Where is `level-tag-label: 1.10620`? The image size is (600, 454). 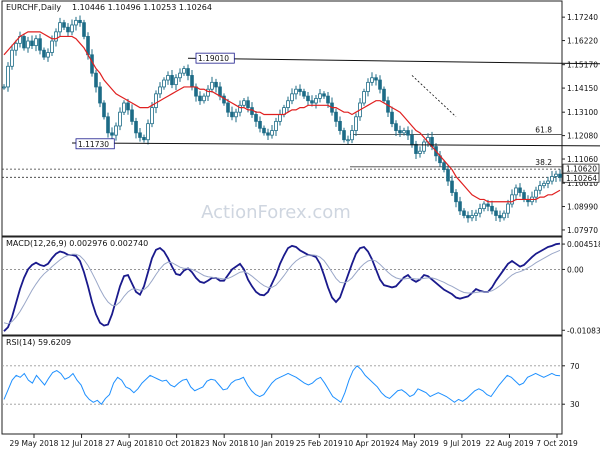
level-tag-label: 1.10620 is located at coordinates (581, 169).